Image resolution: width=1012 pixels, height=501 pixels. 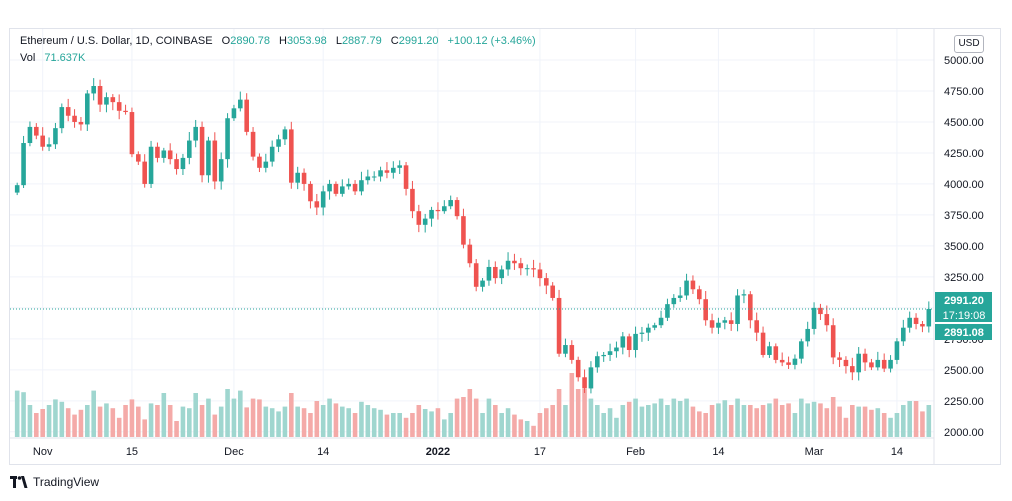 What do you see at coordinates (491, 41) in the screenshot?
I see `change-value: +100.12 (+3.46%)` at bounding box center [491, 41].